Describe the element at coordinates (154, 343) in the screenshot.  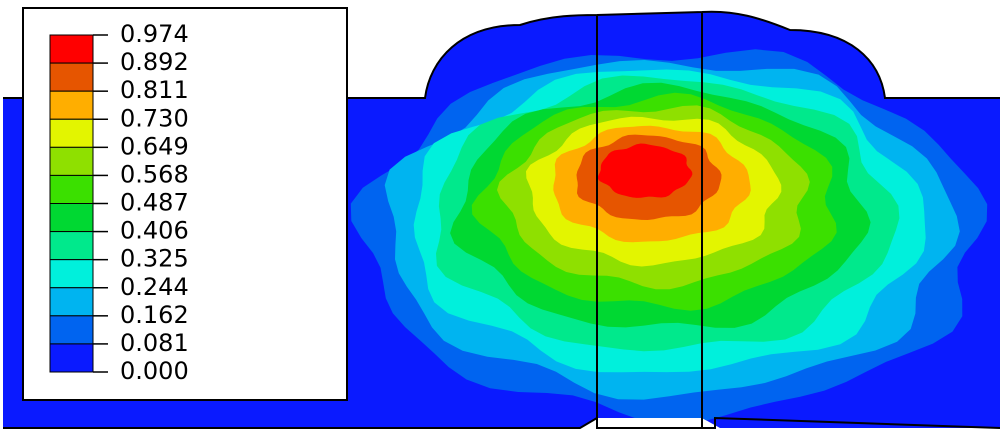
I see `legend-label: 0.081` at that location.